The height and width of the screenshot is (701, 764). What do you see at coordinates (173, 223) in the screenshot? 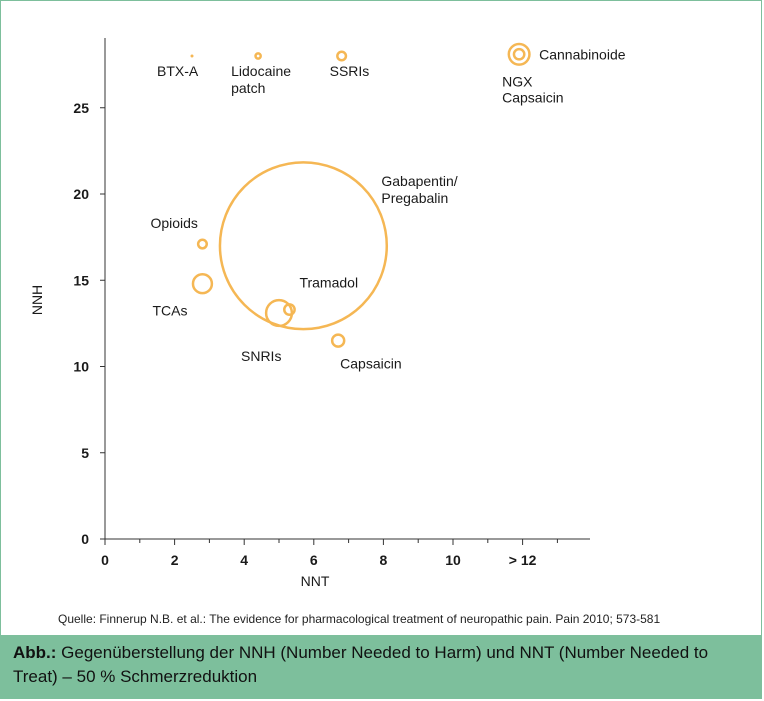
I see `label-opioids: Opioids` at bounding box center [173, 223].